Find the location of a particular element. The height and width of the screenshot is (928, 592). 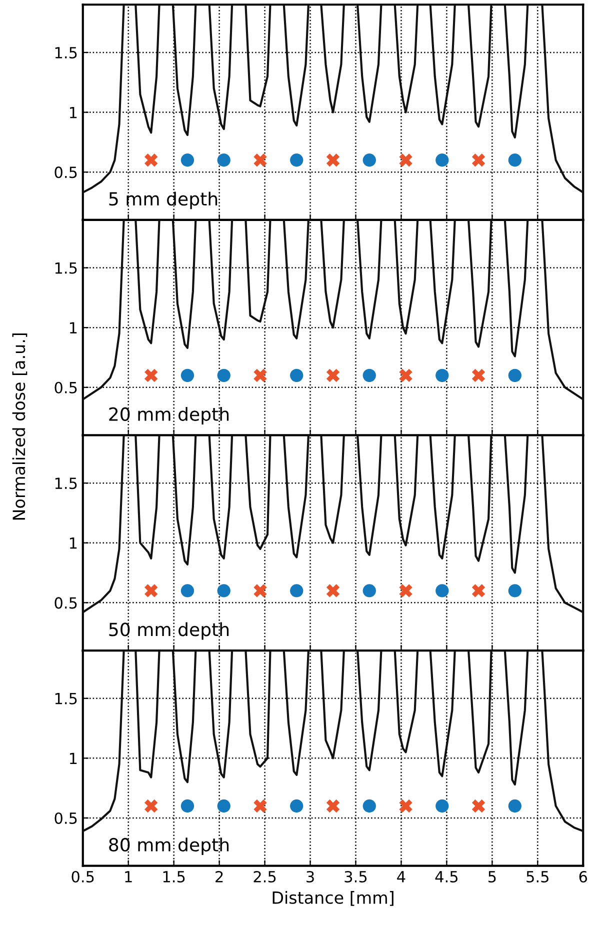

x-tick-label: 2 is located at coordinates (219, 876).